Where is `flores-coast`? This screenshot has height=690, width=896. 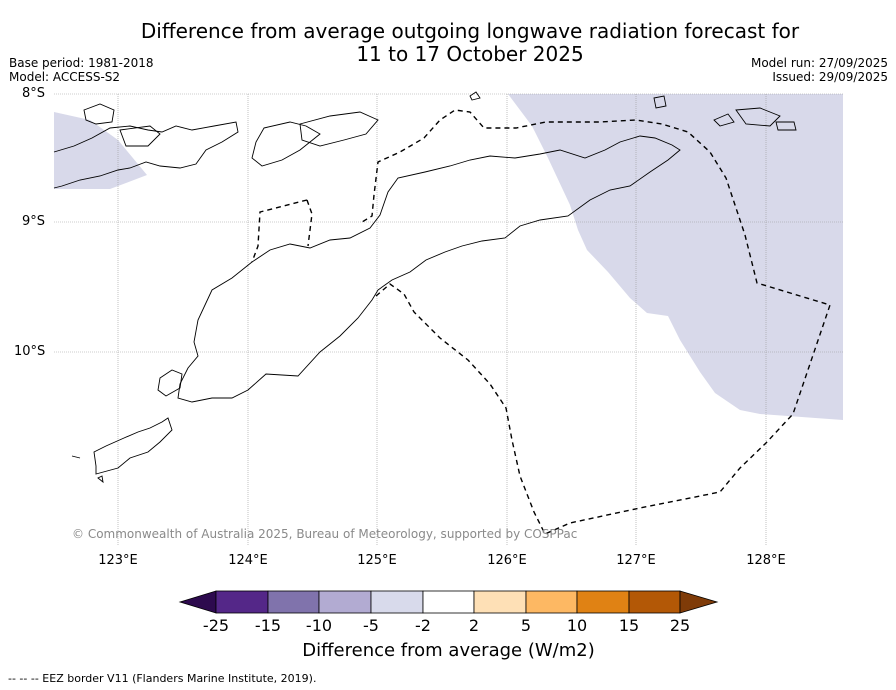
flores-coast is located at coordinates (146, 155).